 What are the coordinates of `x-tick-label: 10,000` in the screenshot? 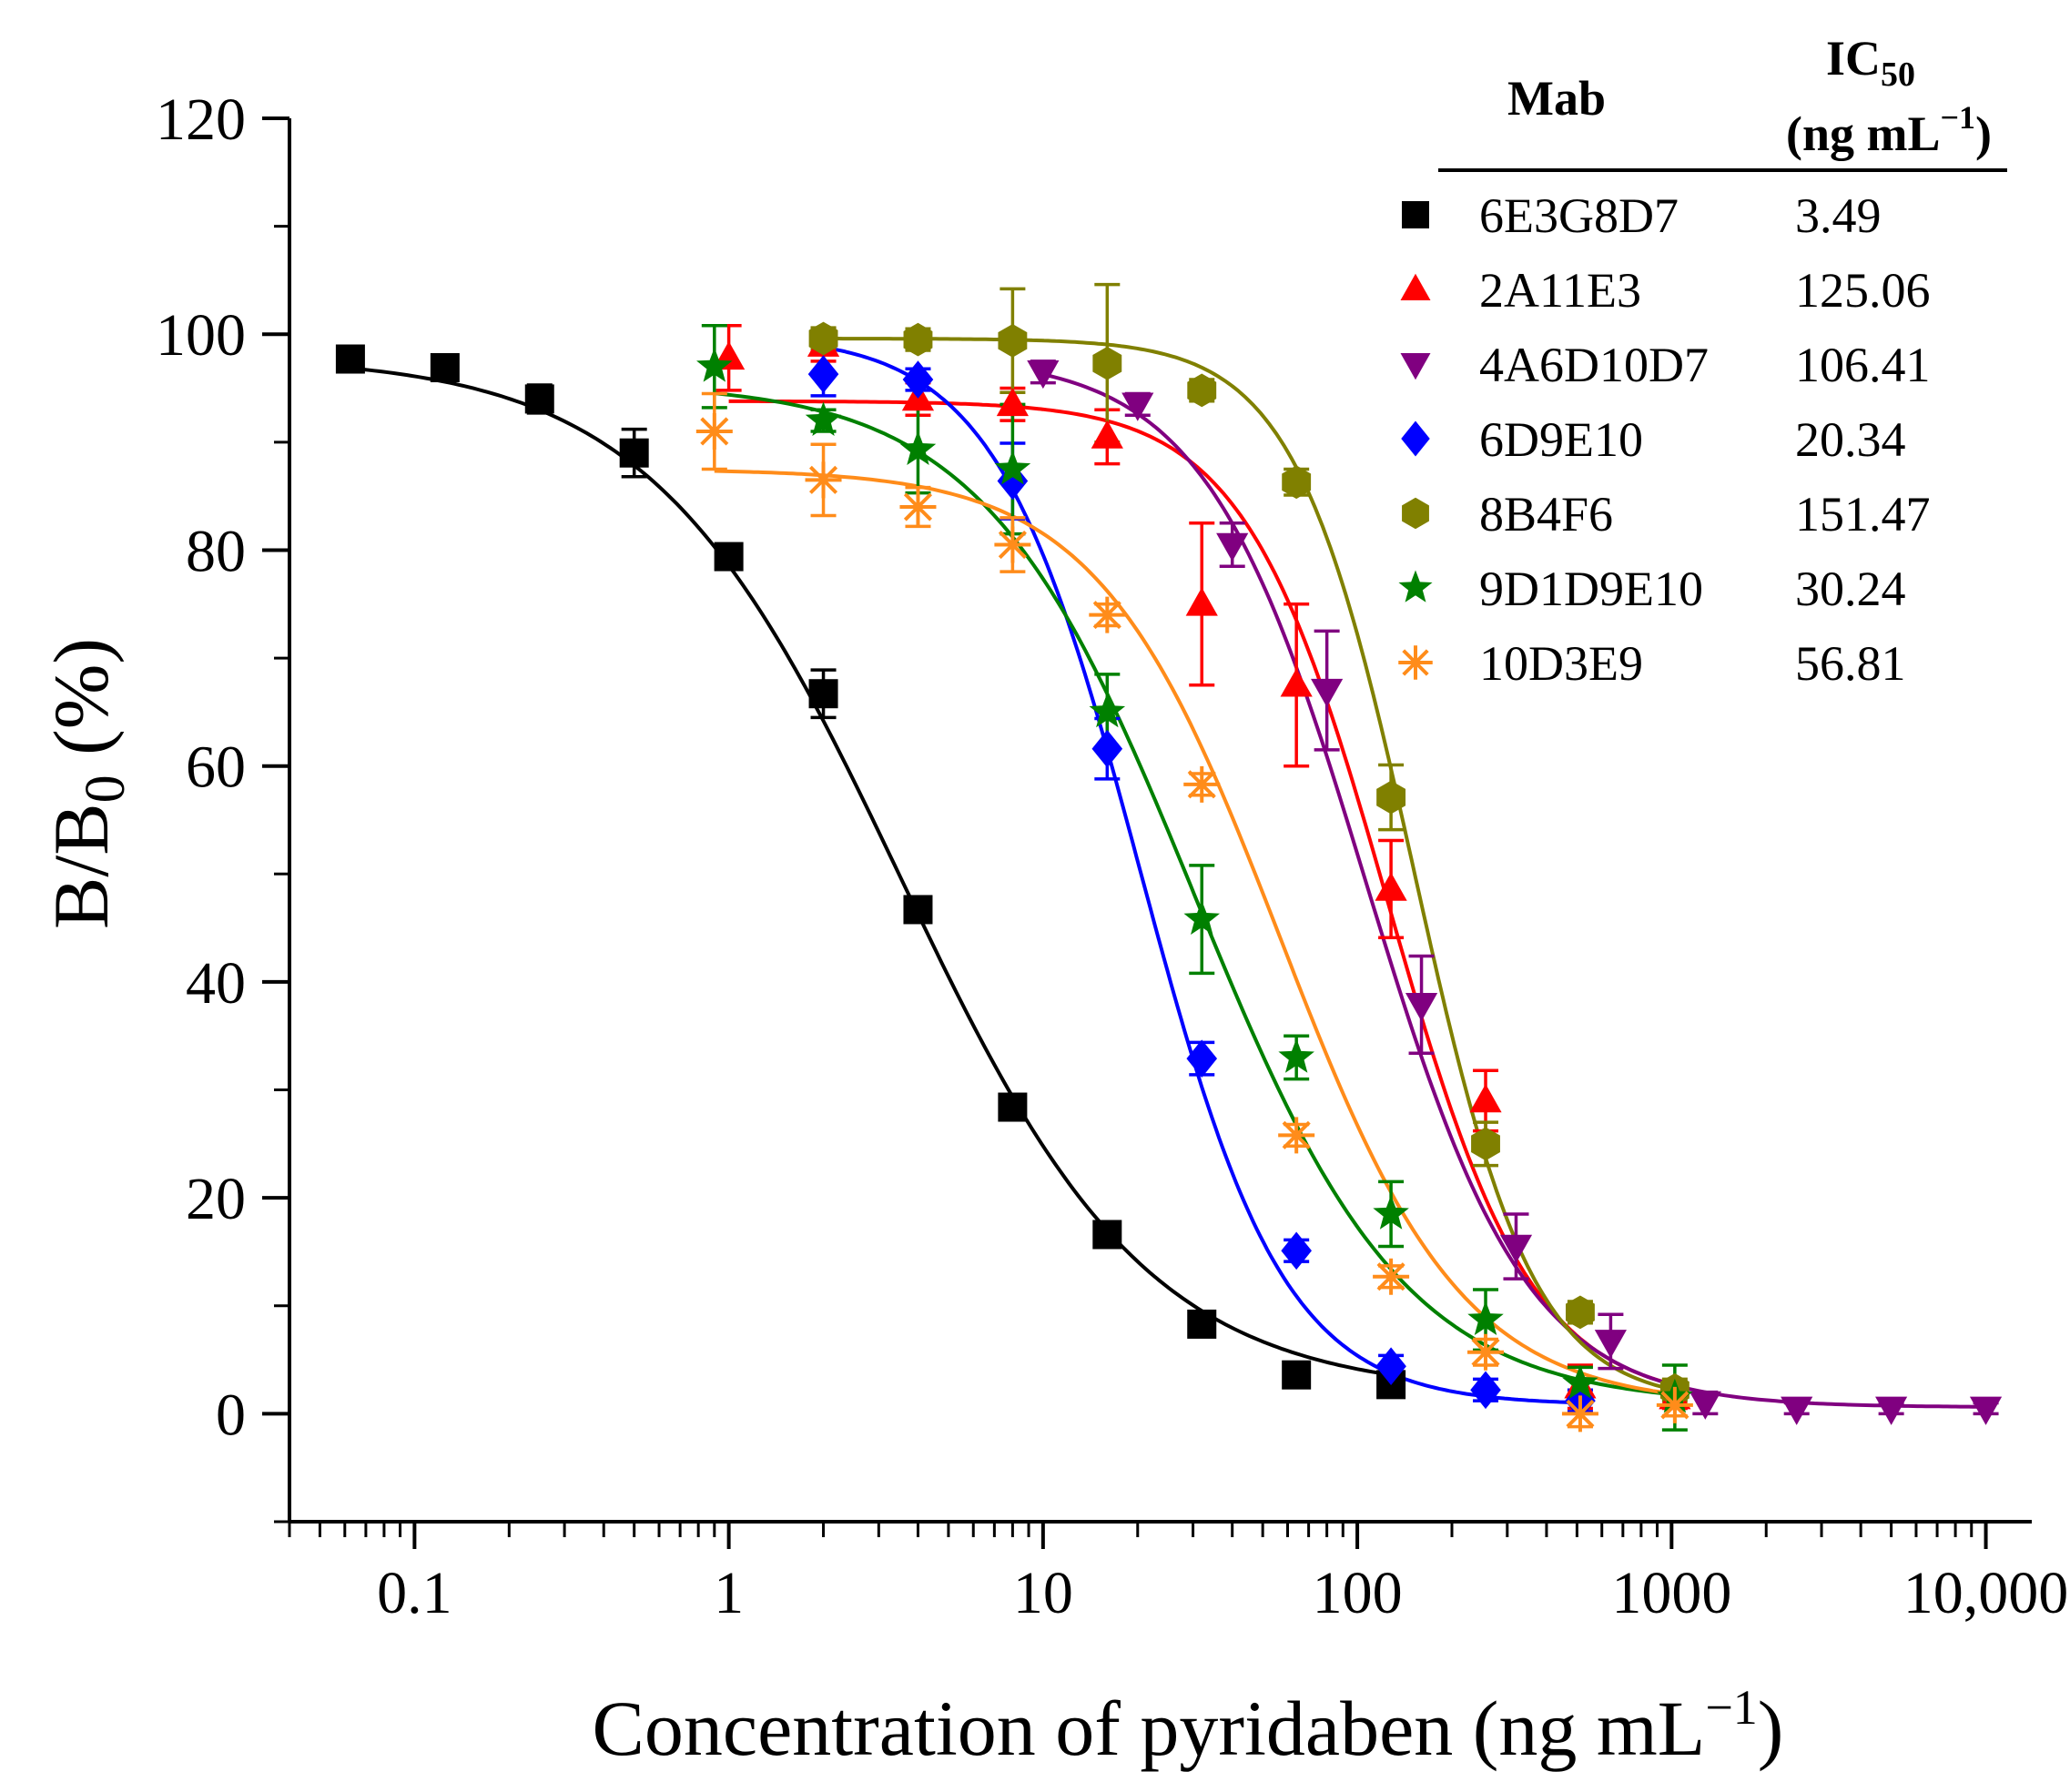 It's located at (1986, 1593).